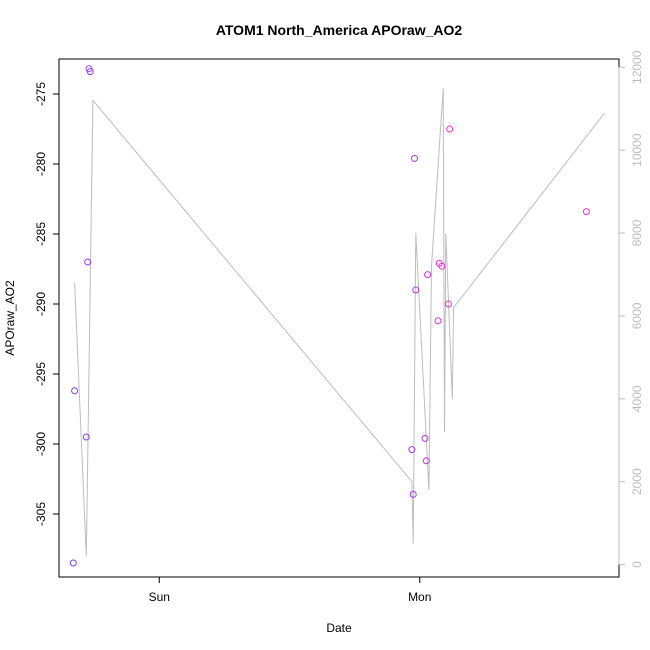 The image size is (650, 650). Describe the element at coordinates (637, 398) in the screenshot. I see `y2-tick-label: 4000` at that location.